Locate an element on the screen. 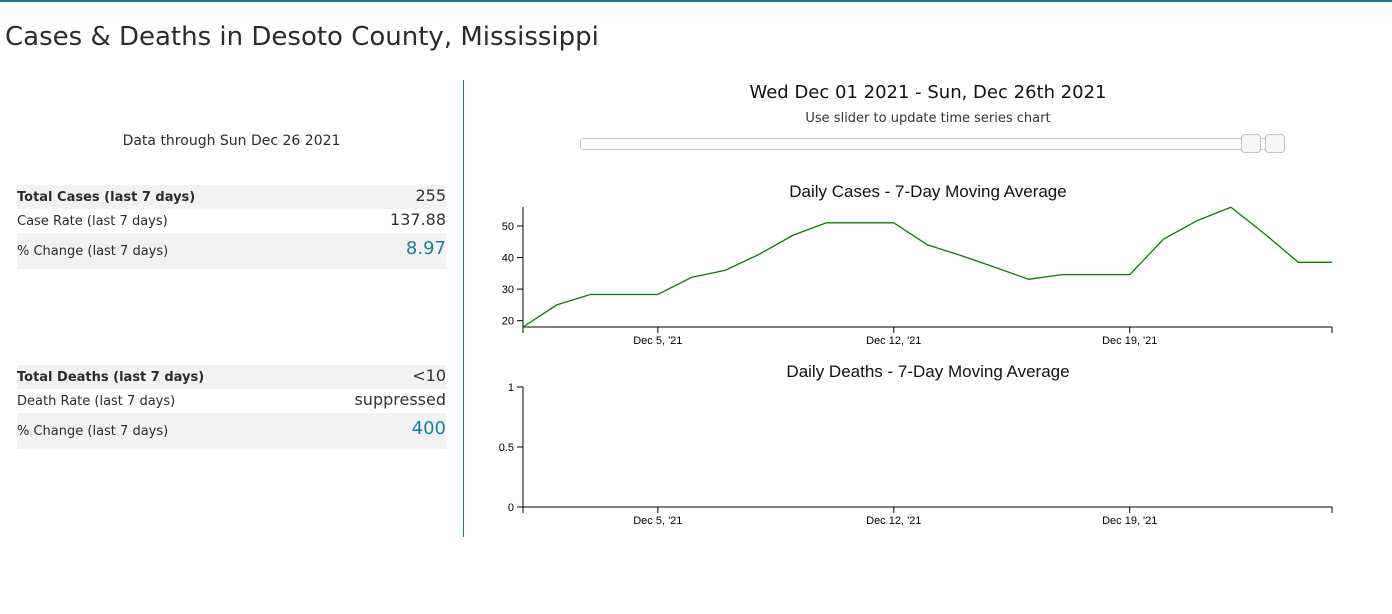  slider-end-handle is located at coordinates (1275, 143).